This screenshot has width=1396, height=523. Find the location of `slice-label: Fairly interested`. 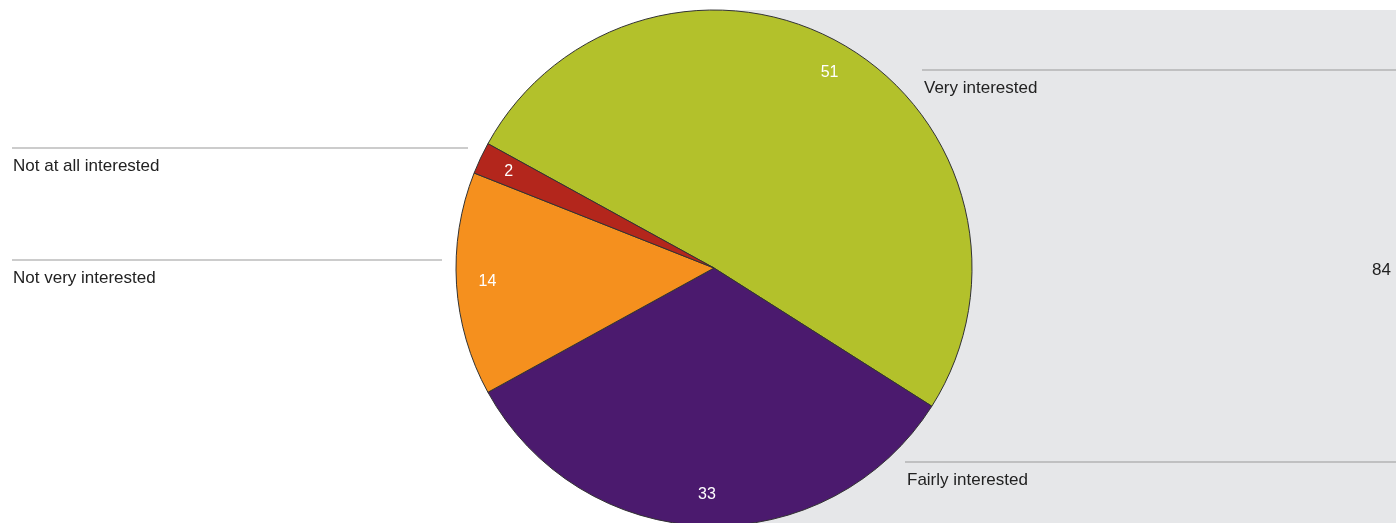

slice-label: Fairly interested is located at coordinates (967, 479).